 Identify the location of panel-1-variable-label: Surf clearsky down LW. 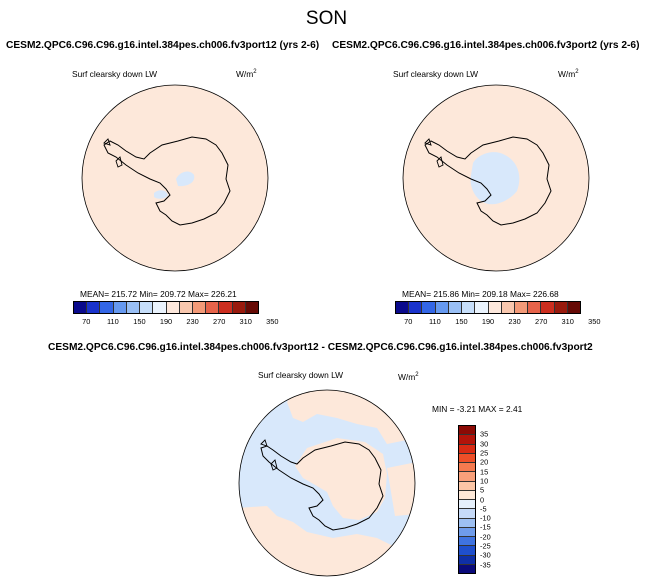
(115, 74).